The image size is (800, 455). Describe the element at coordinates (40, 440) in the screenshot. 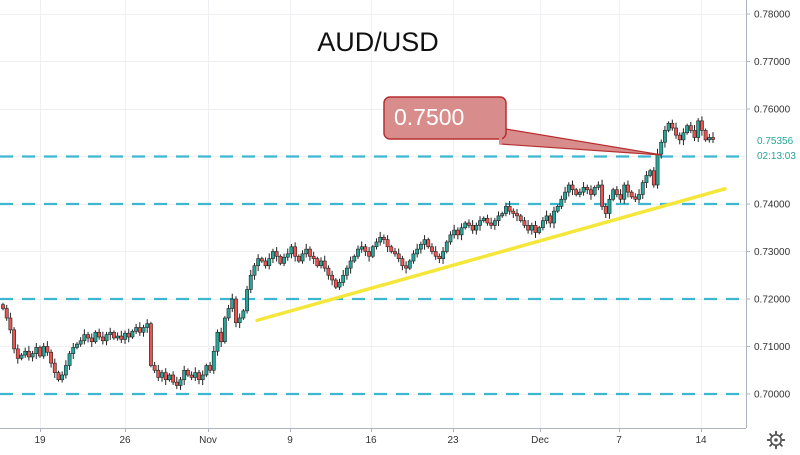

I see `x-tick-label-0: 19` at that location.